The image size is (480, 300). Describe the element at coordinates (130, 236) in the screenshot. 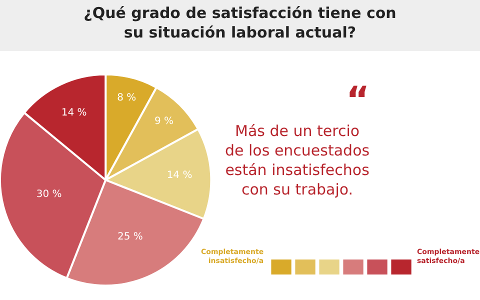

I see `data-label: 25 %` at that location.